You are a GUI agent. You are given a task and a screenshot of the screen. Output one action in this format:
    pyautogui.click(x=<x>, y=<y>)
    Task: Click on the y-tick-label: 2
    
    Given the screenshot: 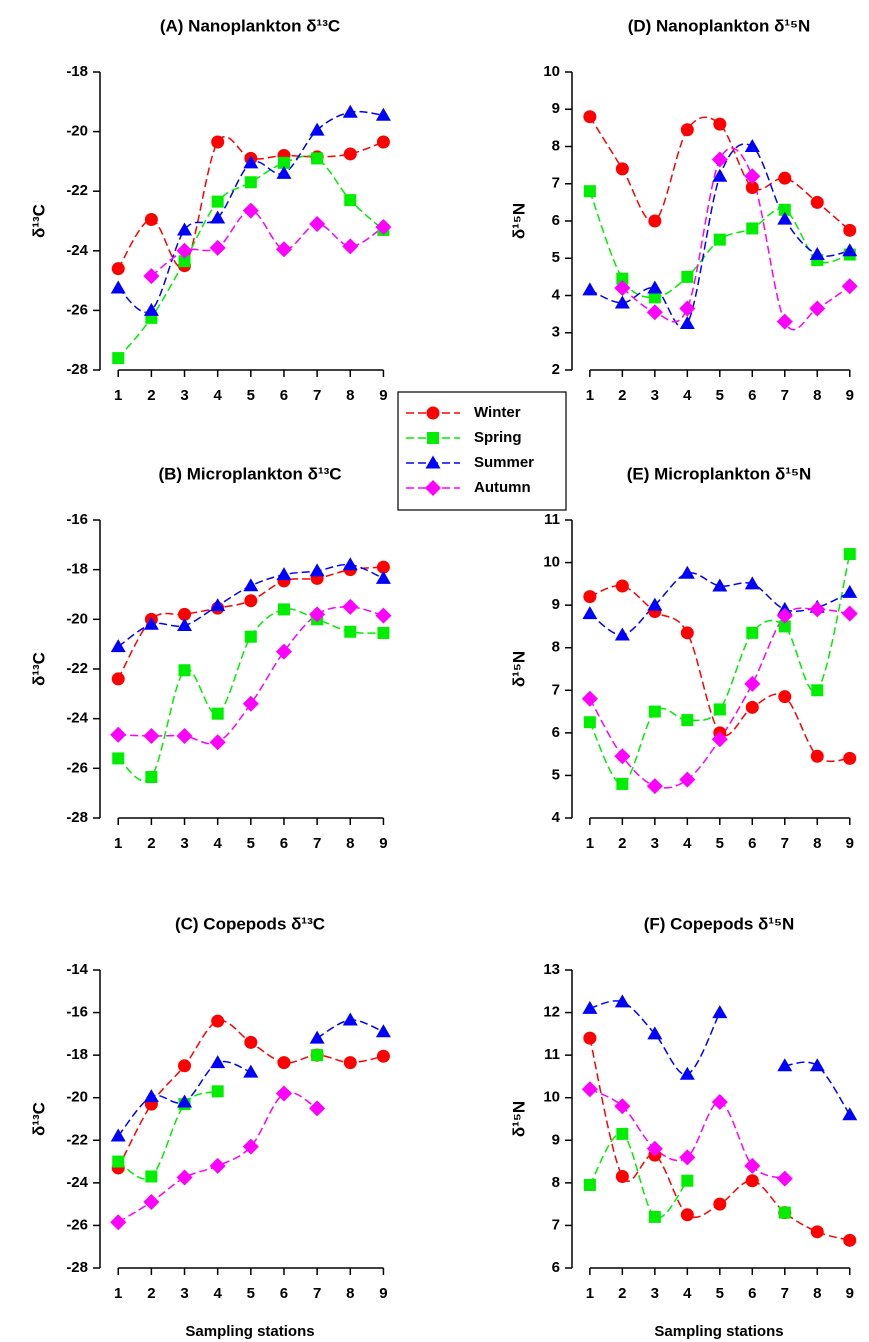 What is the action you would take?
    pyautogui.click(x=556, y=369)
    